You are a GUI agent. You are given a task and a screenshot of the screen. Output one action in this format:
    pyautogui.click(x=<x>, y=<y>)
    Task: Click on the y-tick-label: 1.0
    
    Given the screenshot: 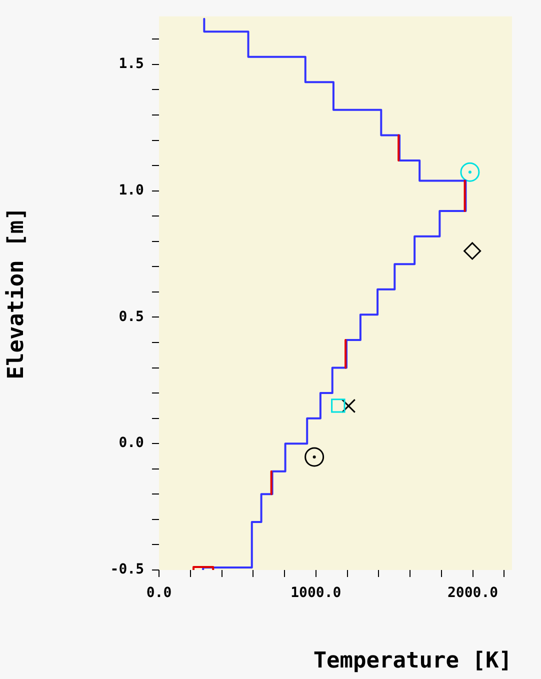 What is the action you would take?
    pyautogui.click(x=131, y=190)
    